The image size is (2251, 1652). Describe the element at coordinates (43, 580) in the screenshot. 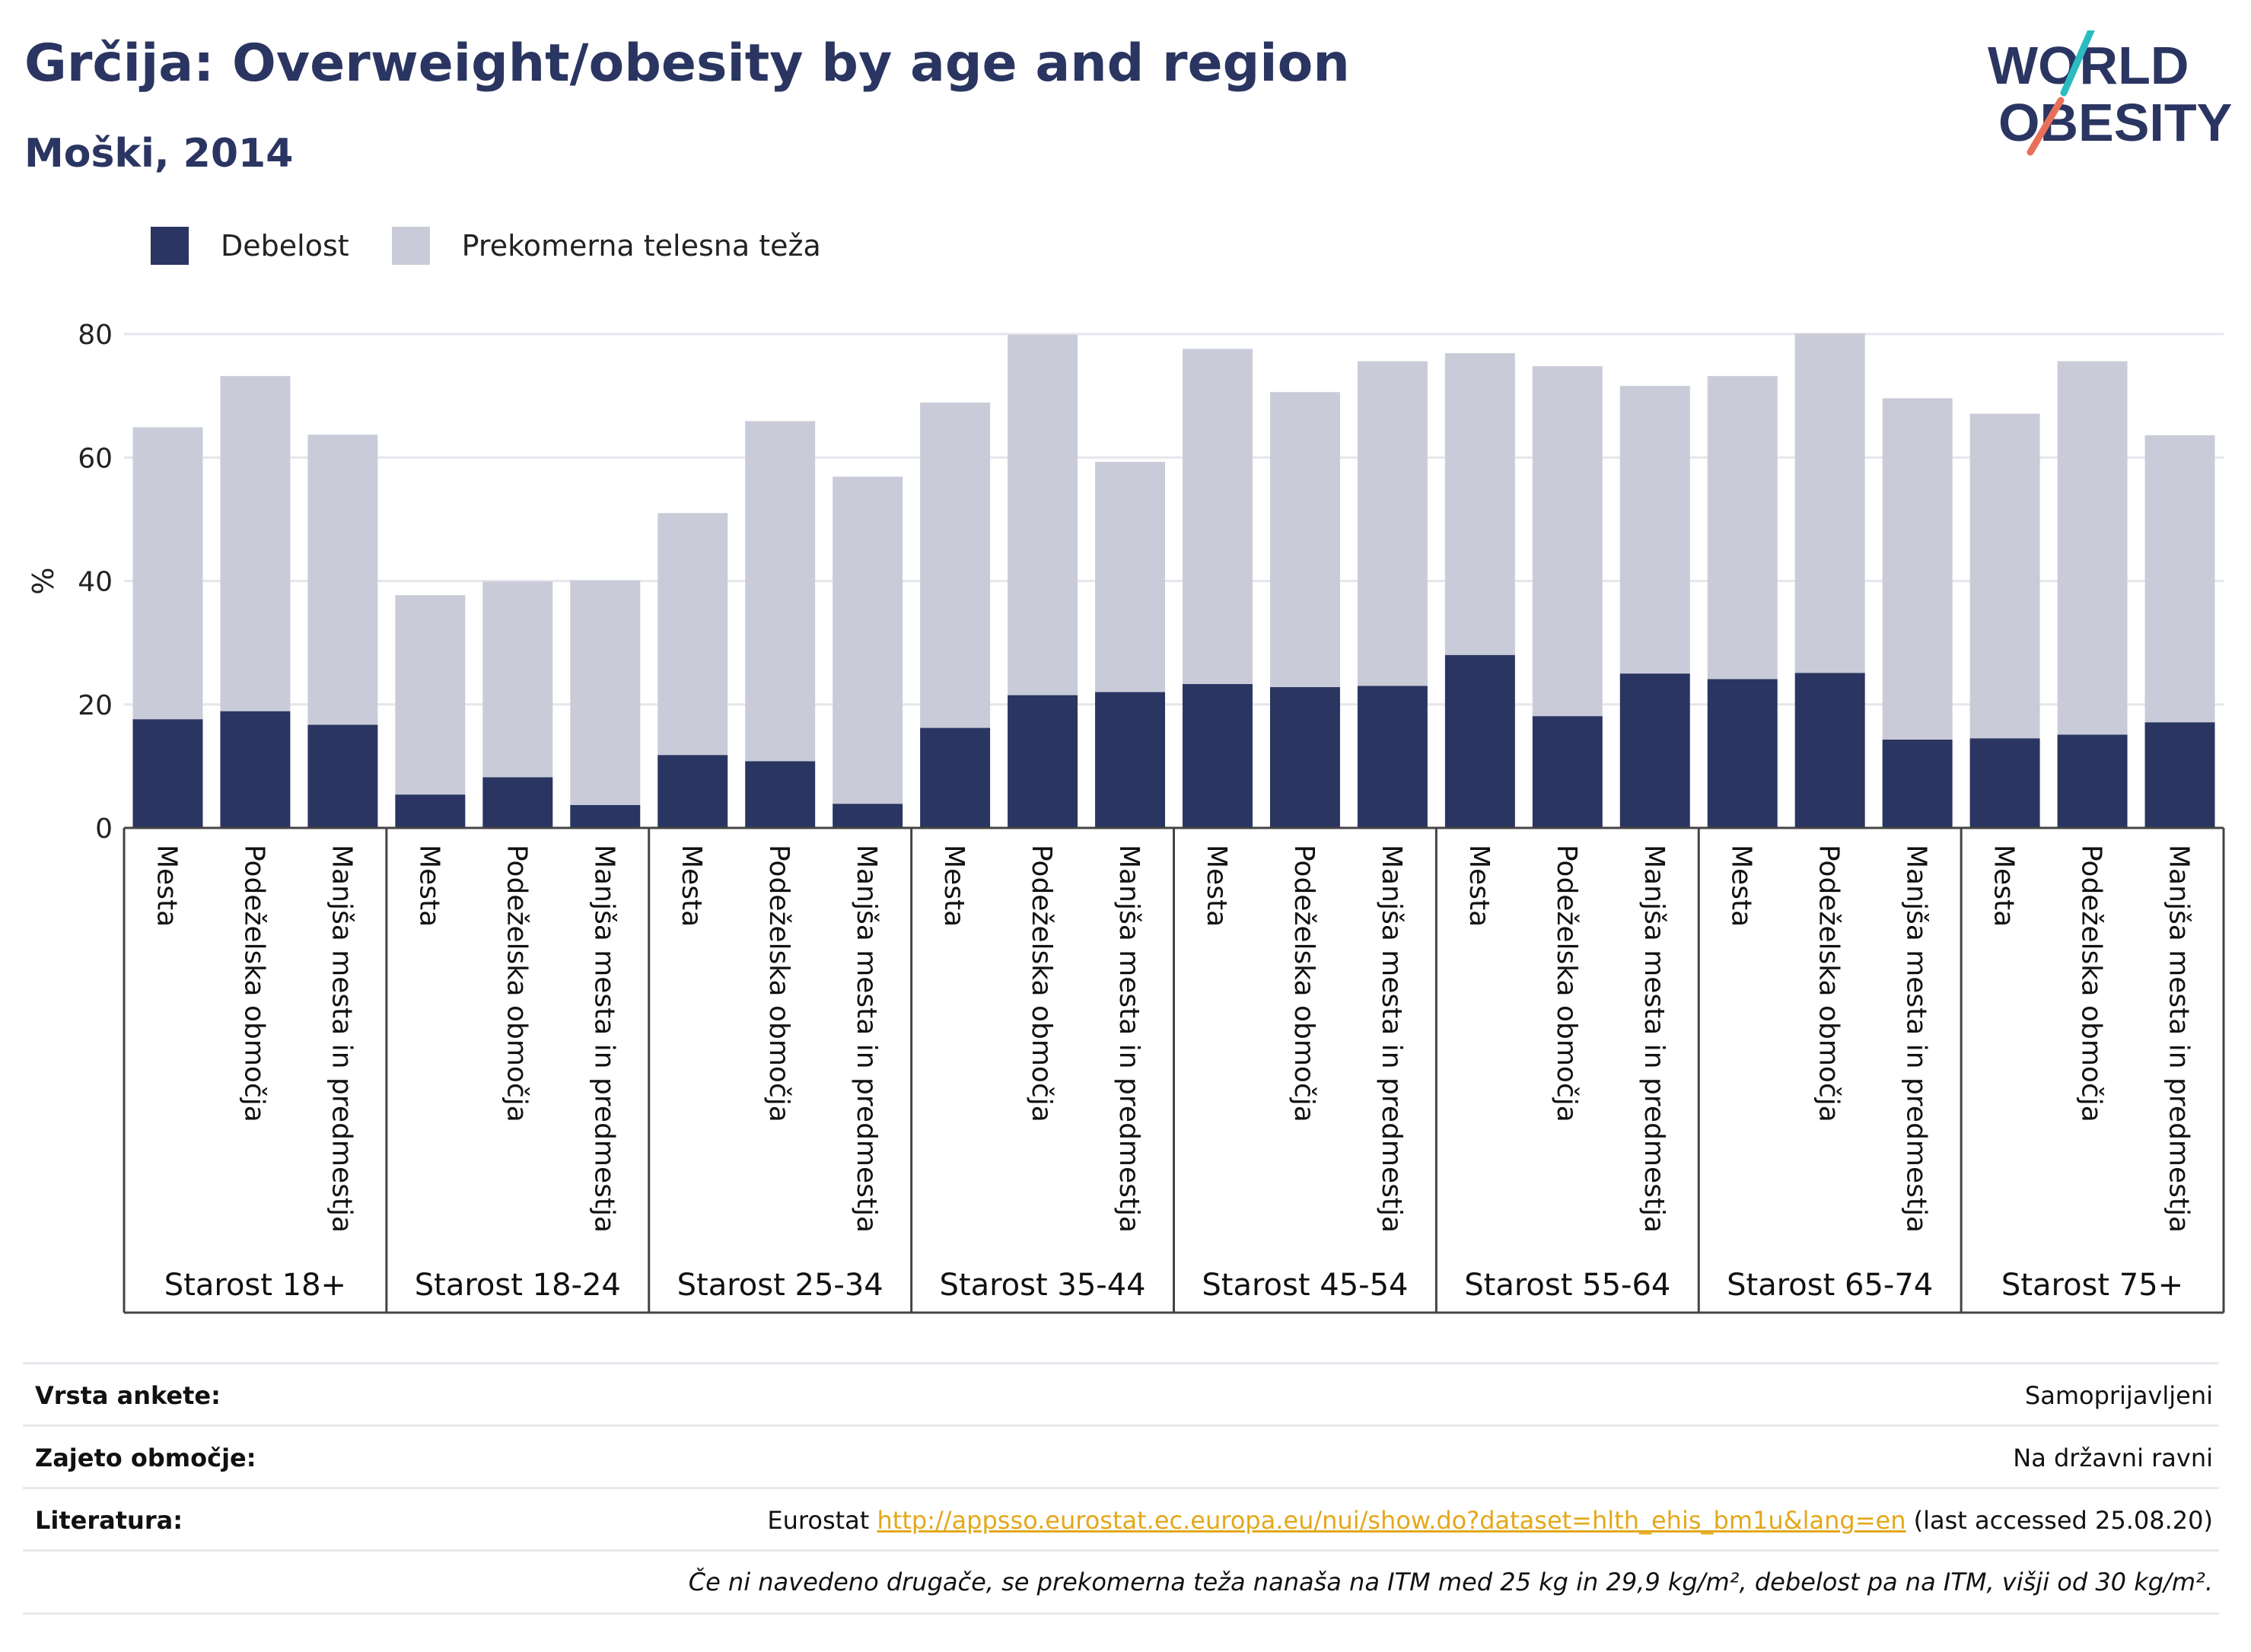

I see `y-axis-label: %` at that location.